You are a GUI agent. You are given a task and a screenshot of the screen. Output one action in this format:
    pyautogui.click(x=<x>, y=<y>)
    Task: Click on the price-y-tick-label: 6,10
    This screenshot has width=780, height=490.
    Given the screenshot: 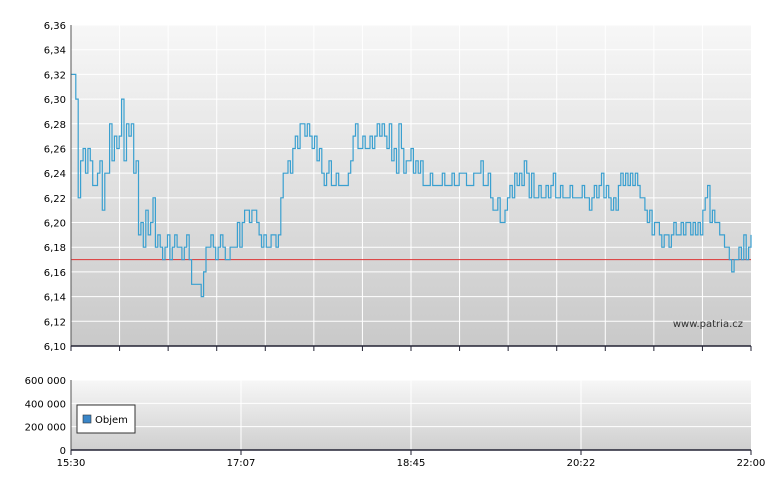 What is the action you would take?
    pyautogui.click(x=55, y=347)
    